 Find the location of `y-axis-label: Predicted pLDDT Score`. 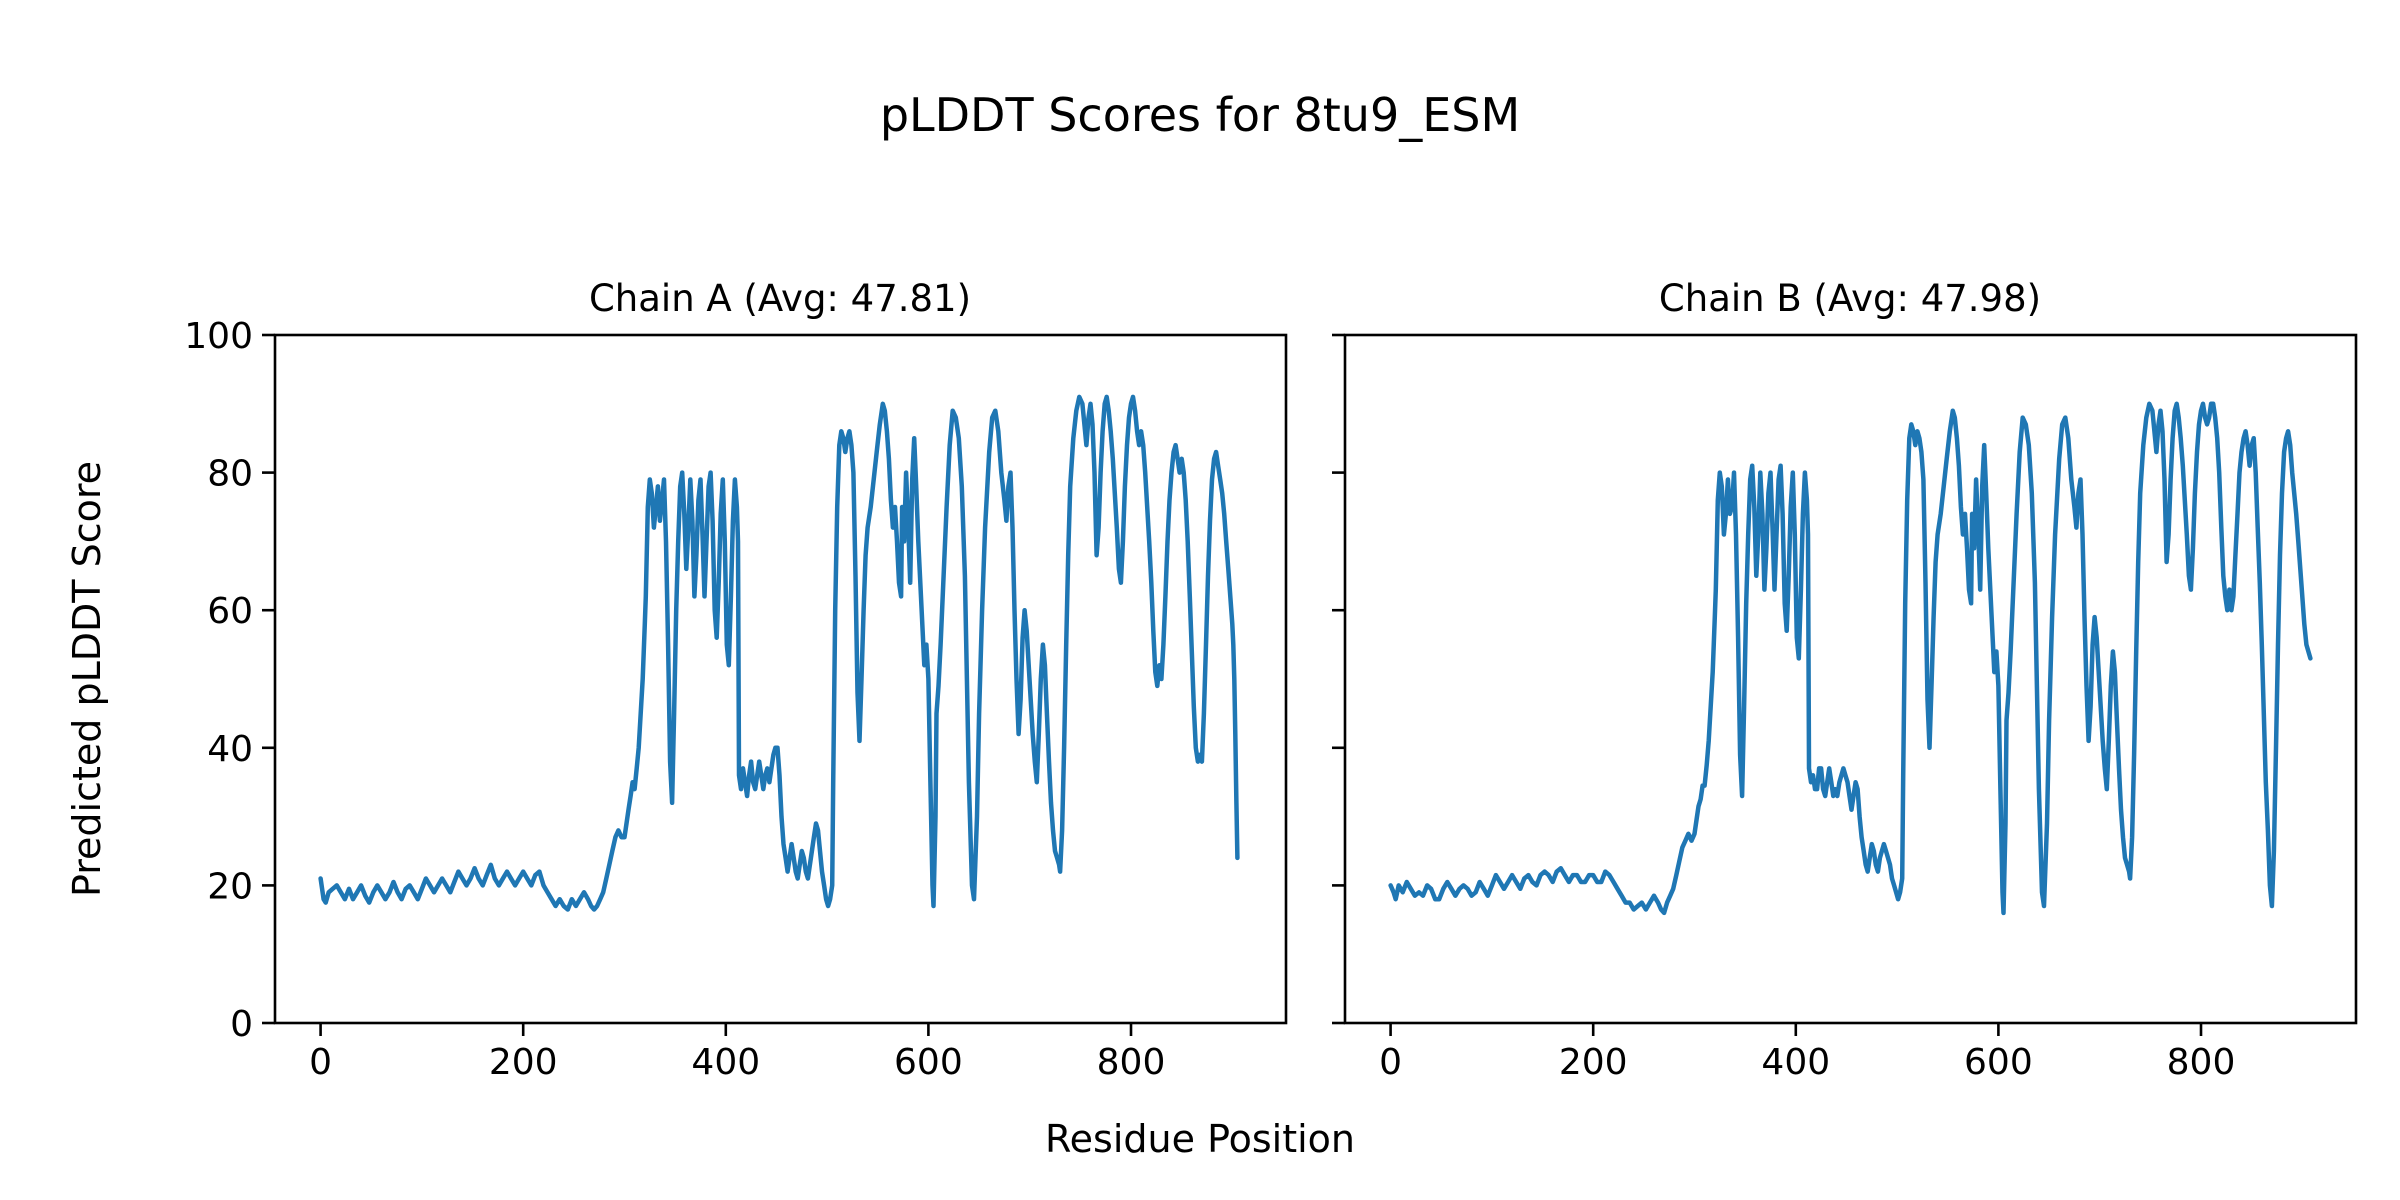

y-axis-label: Predicted pLDDT Score is located at coordinates (87, 679).